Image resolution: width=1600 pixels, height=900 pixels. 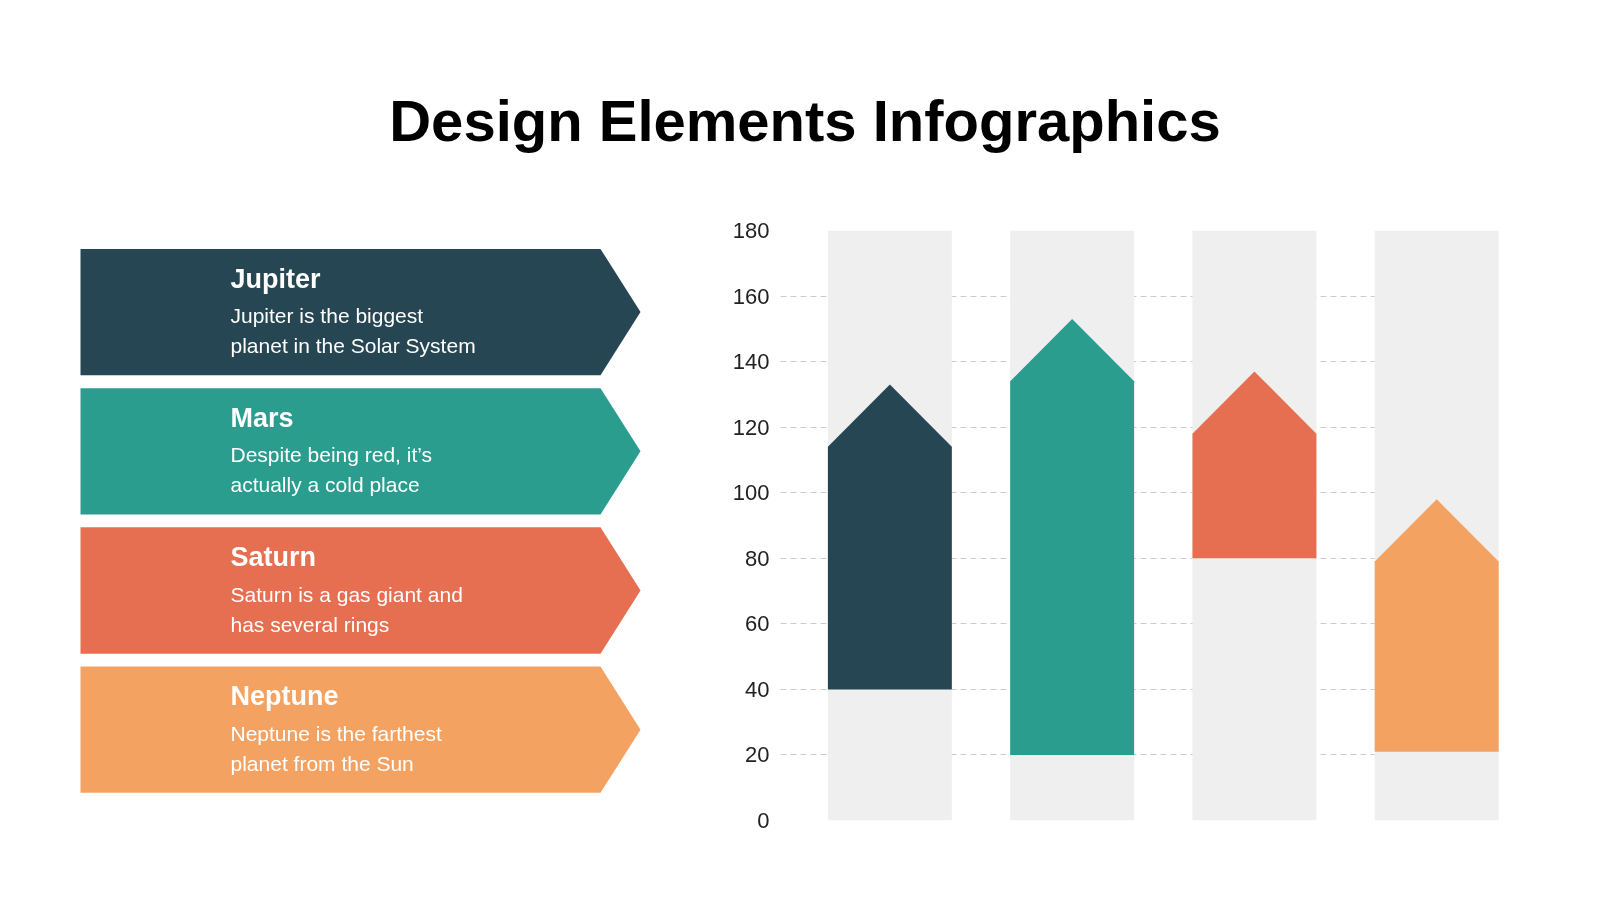 What do you see at coordinates (757, 624) in the screenshot?
I see `y-tick-label: 60` at bounding box center [757, 624].